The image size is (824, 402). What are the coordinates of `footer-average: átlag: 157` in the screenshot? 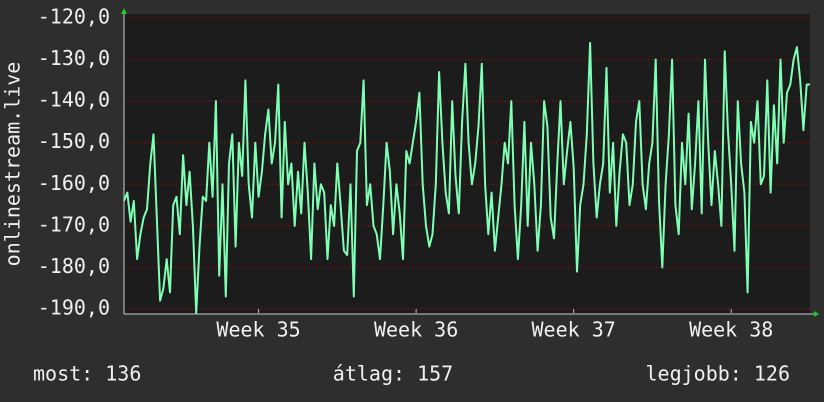 It's located at (393, 374).